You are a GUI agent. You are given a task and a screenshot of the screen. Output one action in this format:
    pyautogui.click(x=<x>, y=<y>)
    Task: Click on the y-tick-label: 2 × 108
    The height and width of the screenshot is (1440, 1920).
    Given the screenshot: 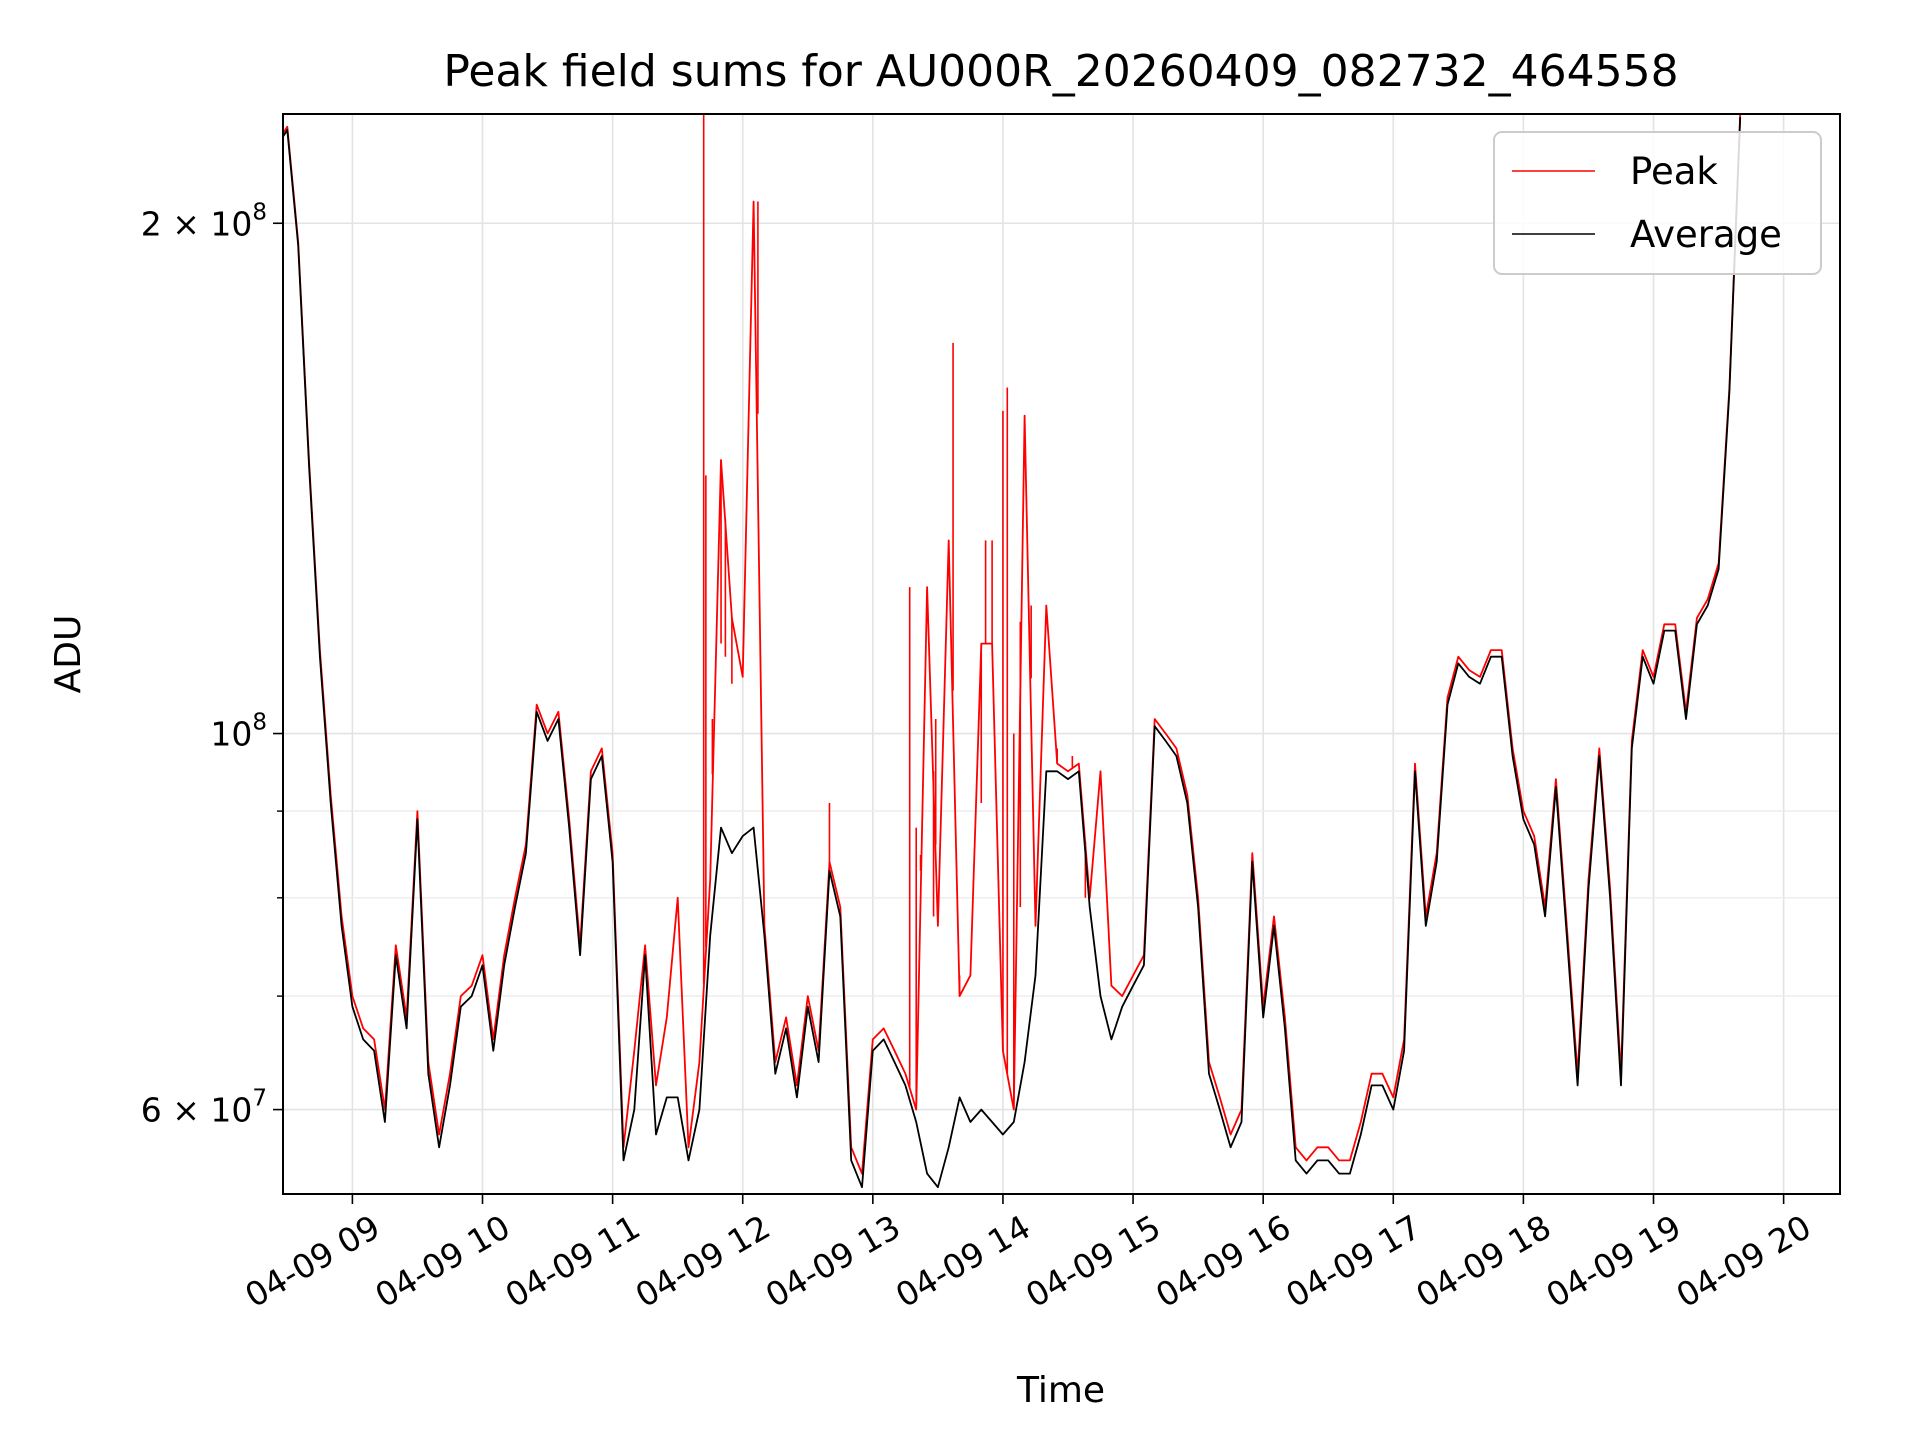 What is the action you would take?
    pyautogui.click(x=204, y=221)
    